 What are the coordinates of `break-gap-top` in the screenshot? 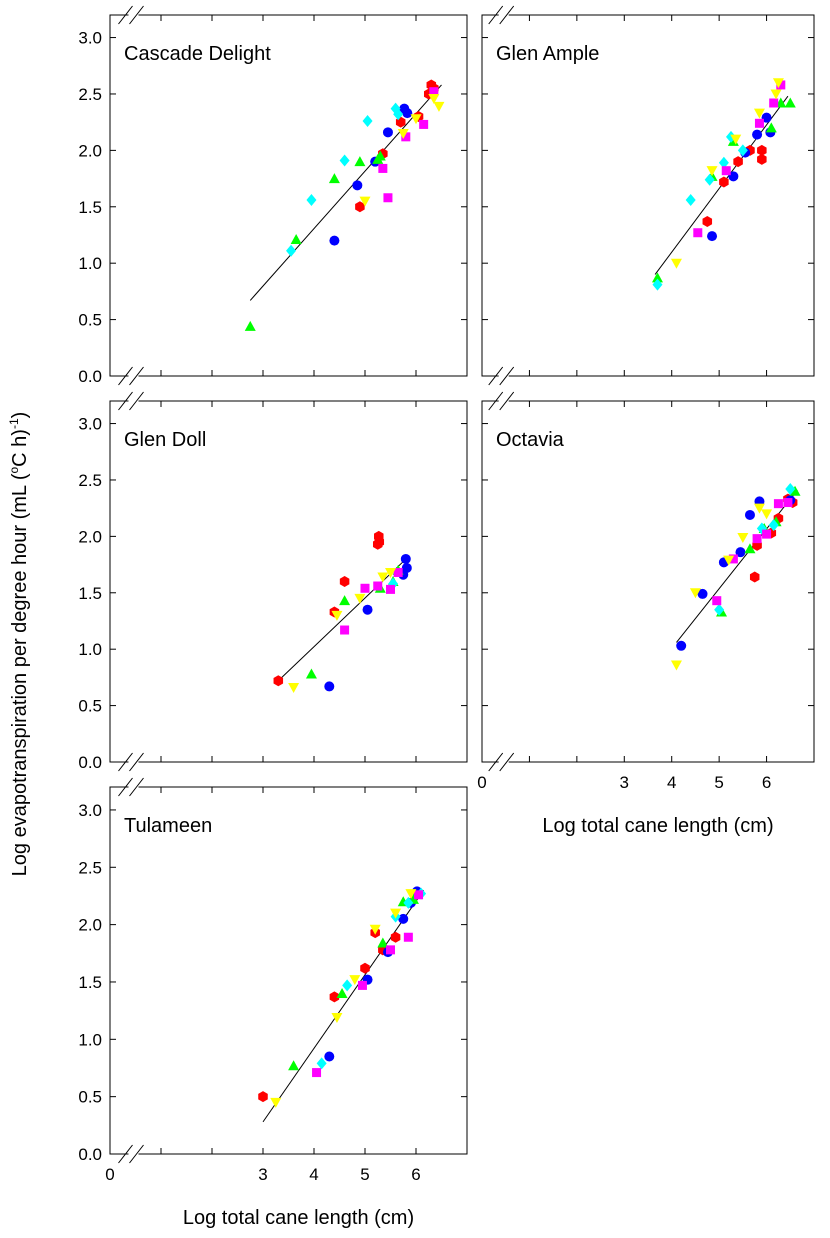 It's located at (133, 401).